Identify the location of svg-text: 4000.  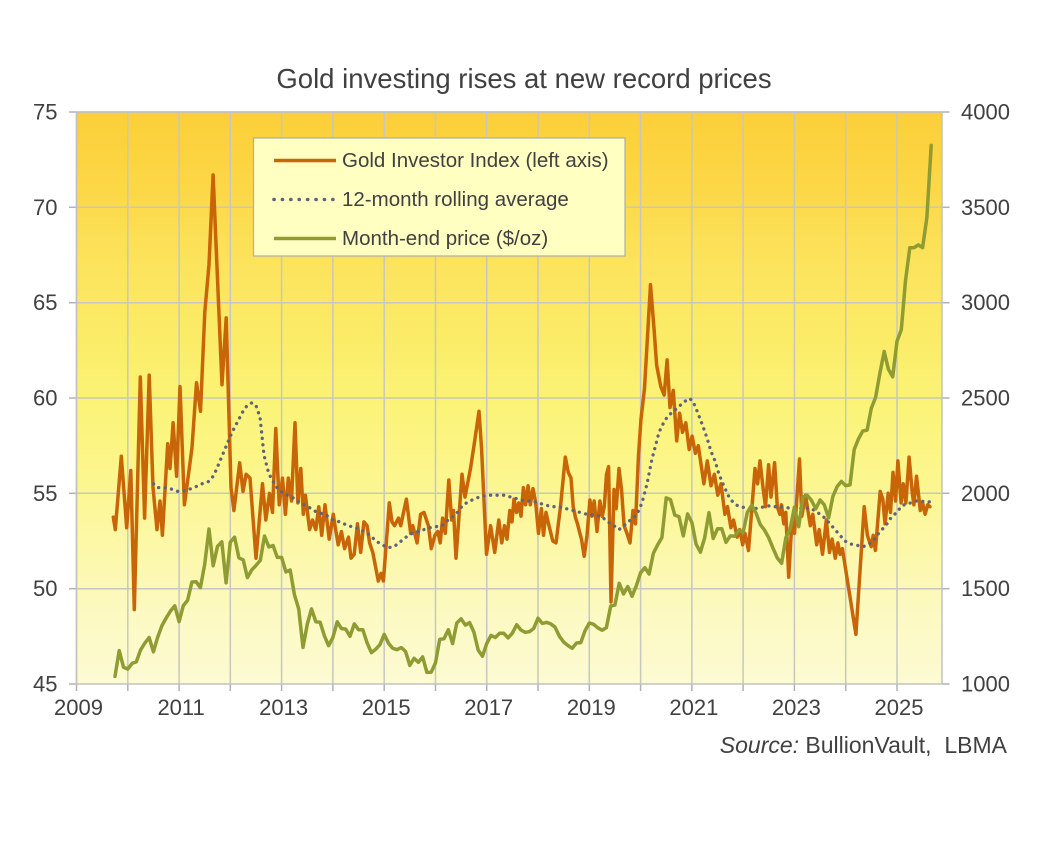
(985, 112).